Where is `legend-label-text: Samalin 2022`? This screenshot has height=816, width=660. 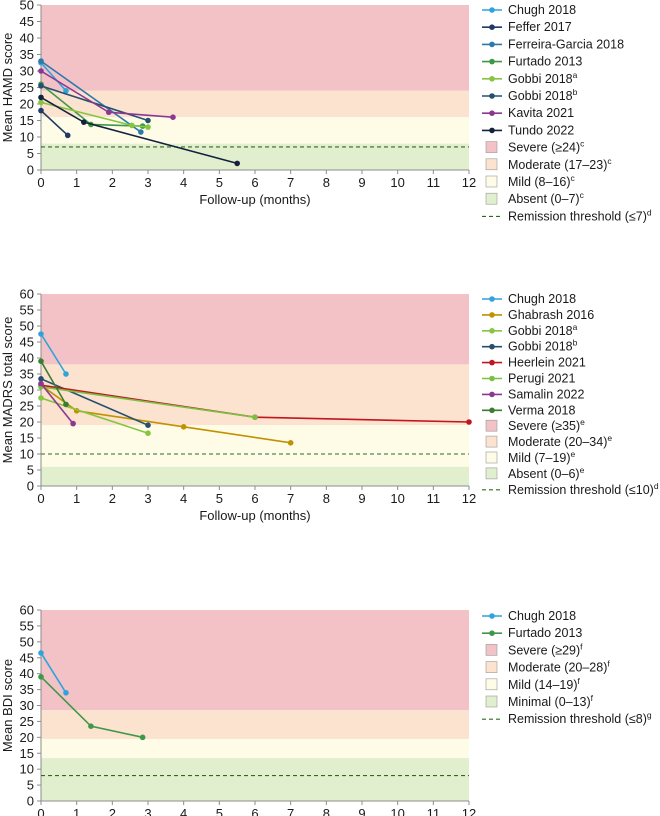
legend-label-text: Samalin 2022 is located at coordinates (546, 394).